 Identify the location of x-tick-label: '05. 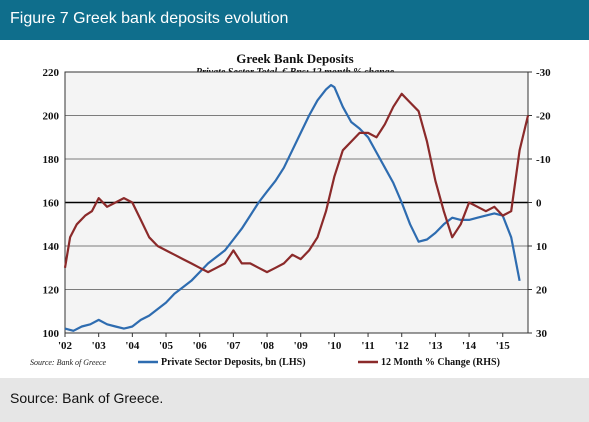
(166, 346).